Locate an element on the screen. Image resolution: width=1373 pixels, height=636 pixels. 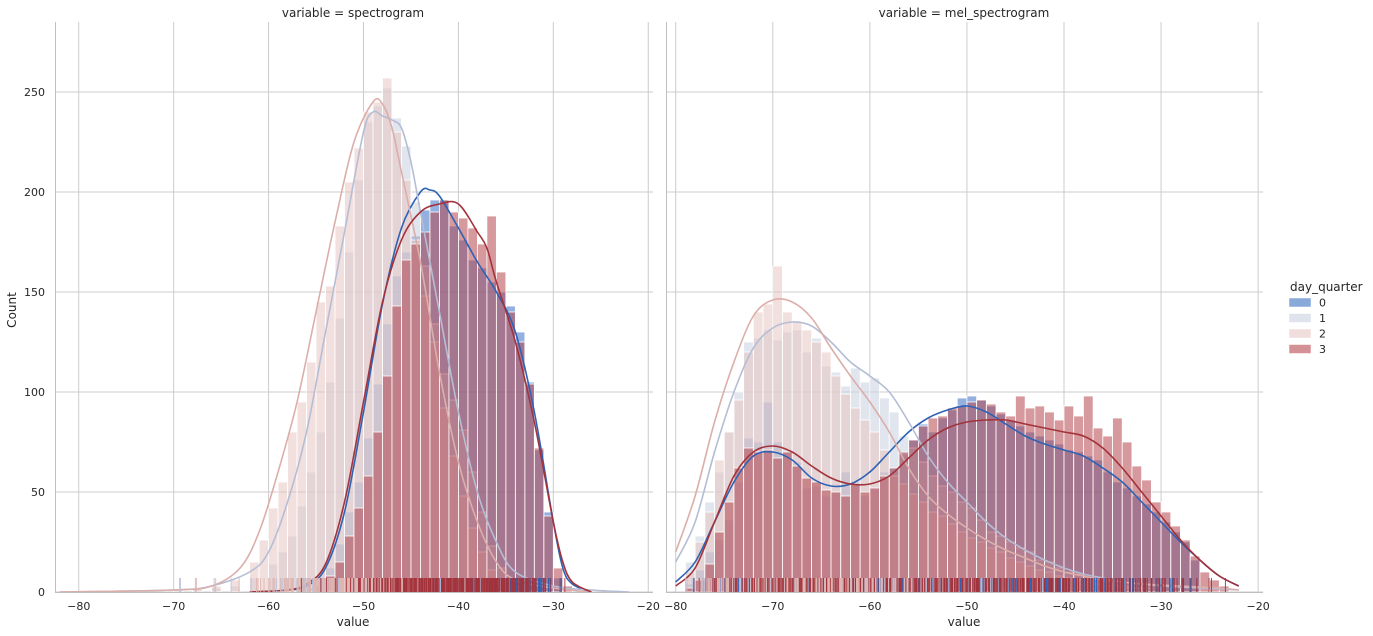
x-axis-label-spectrogram: value is located at coordinates (353, 622).